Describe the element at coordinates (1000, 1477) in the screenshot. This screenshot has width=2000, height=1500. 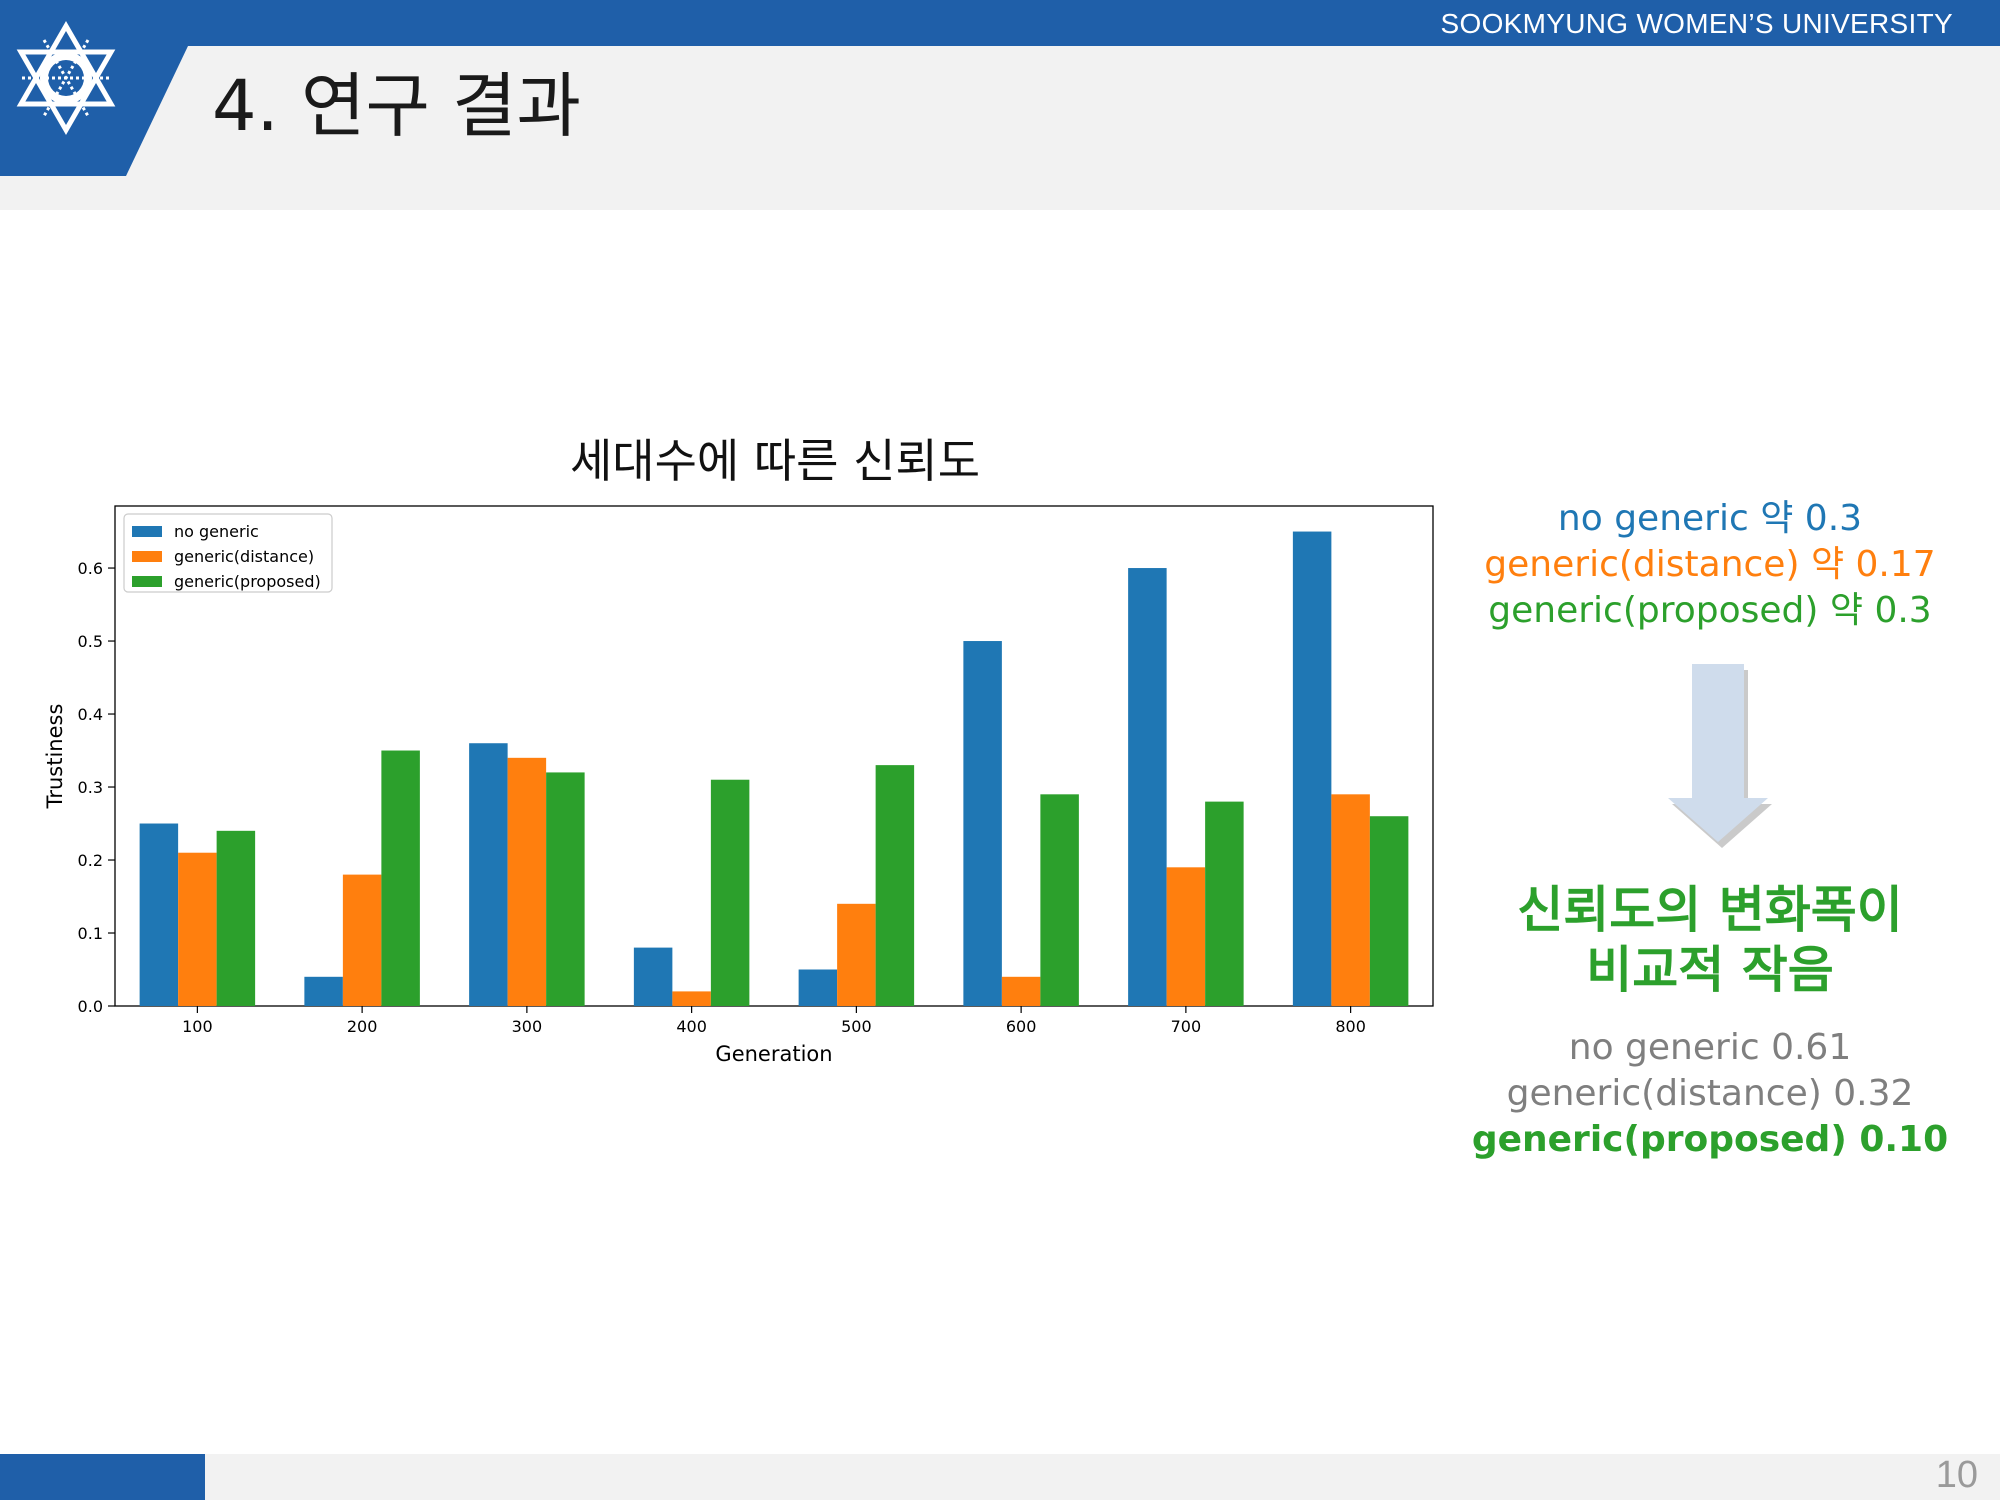
I see `footer-bar` at that location.